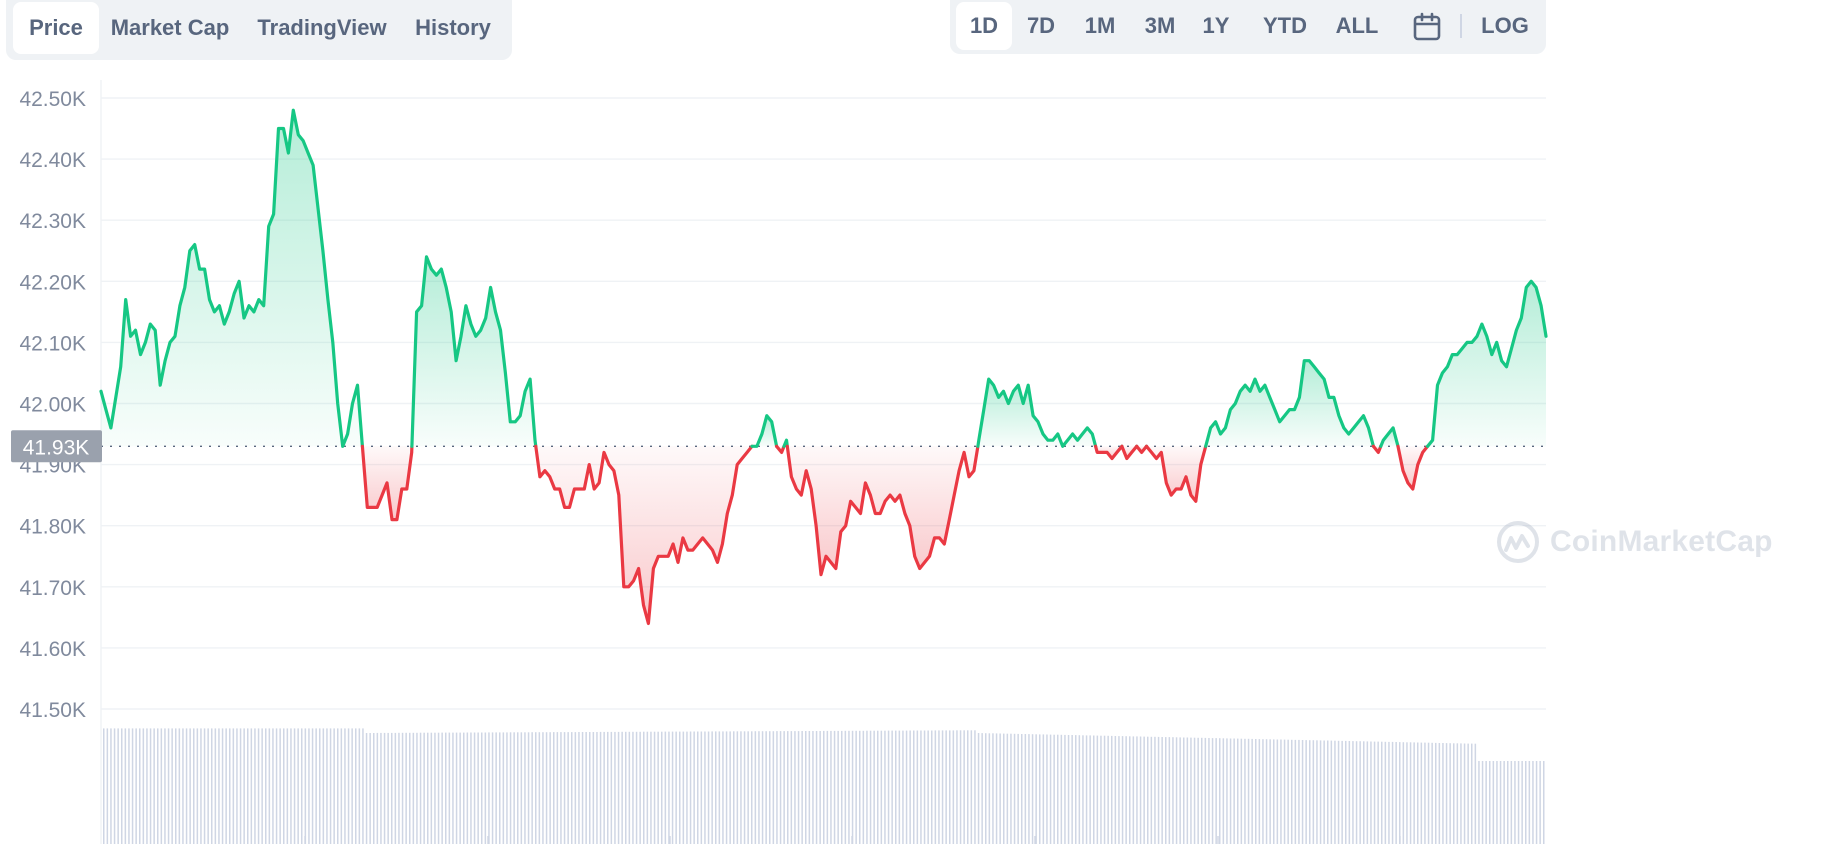 The width and height of the screenshot is (1824, 844). What do you see at coordinates (1100, 25) in the screenshot?
I see `range-1m-button: 1M` at bounding box center [1100, 25].